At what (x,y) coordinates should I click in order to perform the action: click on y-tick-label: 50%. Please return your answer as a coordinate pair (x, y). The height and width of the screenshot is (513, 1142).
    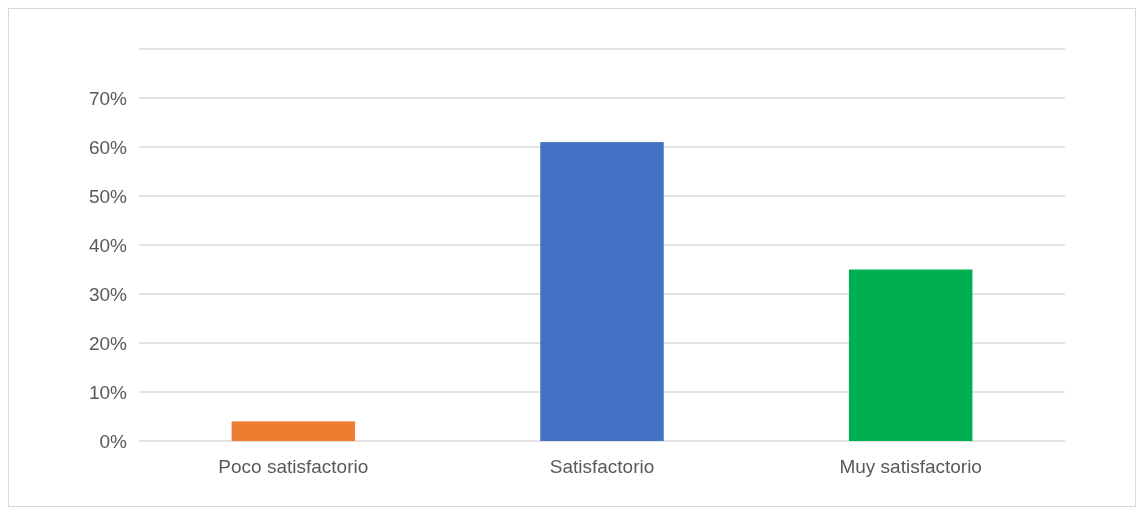
    Looking at the image, I should click on (108, 196).